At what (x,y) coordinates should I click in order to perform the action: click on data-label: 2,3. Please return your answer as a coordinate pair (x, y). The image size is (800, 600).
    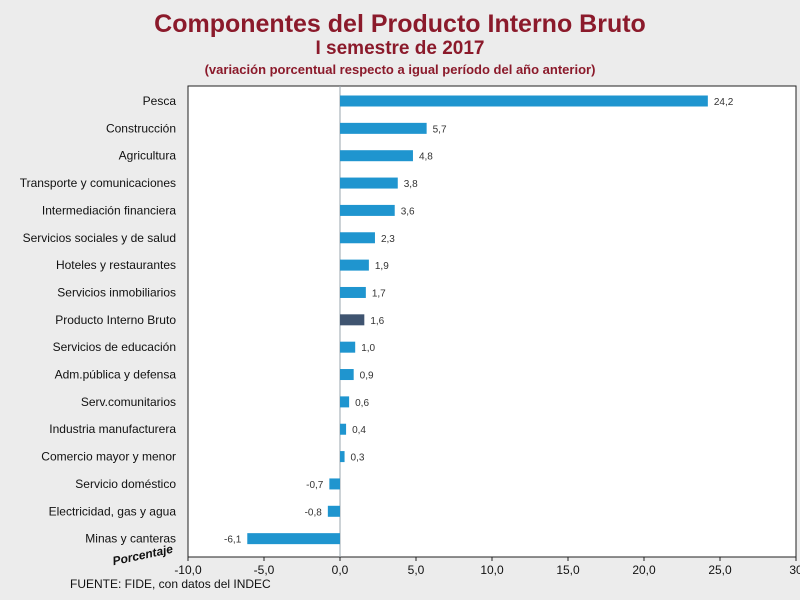
    Looking at the image, I should click on (388, 239).